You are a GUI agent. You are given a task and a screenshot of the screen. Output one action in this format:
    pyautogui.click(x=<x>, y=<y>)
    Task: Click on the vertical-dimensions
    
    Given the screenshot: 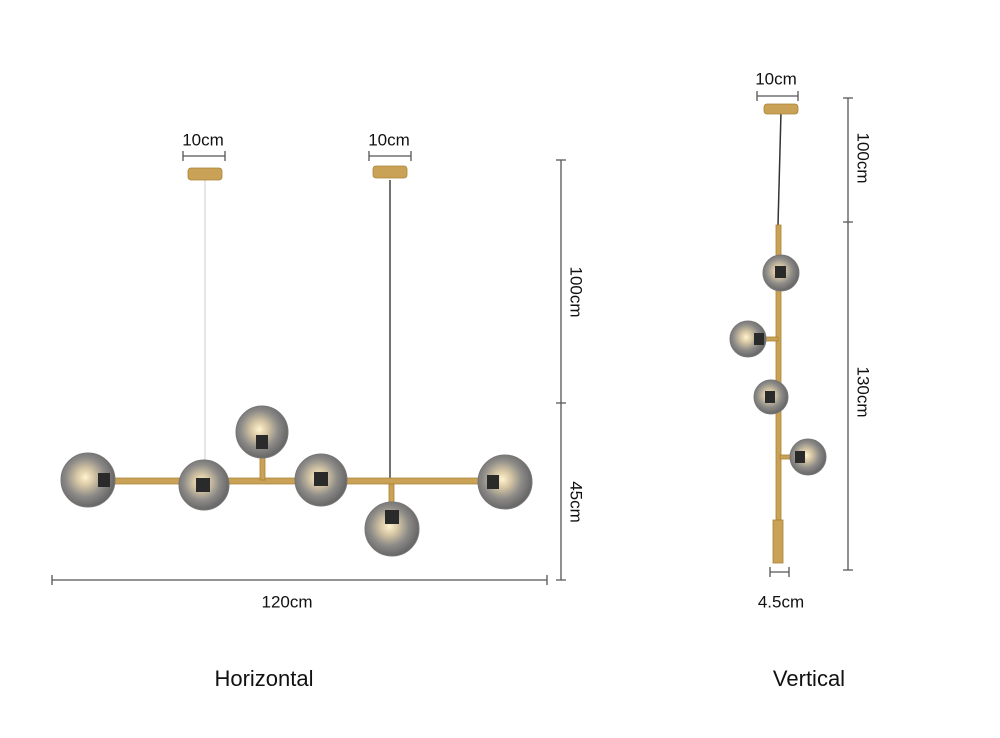 What is the action you would take?
    pyautogui.click(x=804, y=334)
    